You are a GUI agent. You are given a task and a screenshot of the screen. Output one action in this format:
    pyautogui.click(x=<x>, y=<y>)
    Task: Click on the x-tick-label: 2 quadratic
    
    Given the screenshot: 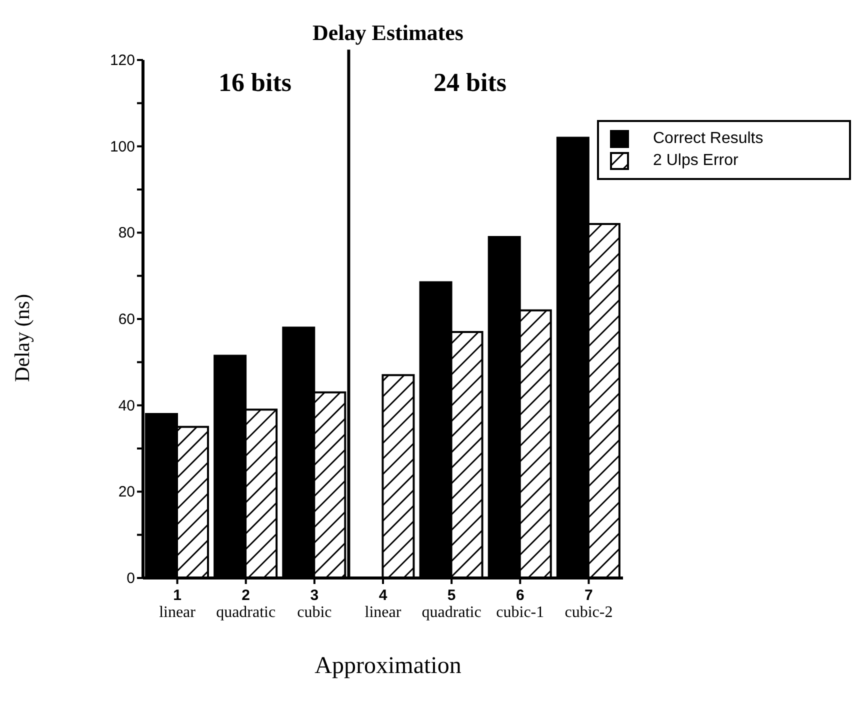 What is the action you would take?
    pyautogui.click(x=246, y=604)
    